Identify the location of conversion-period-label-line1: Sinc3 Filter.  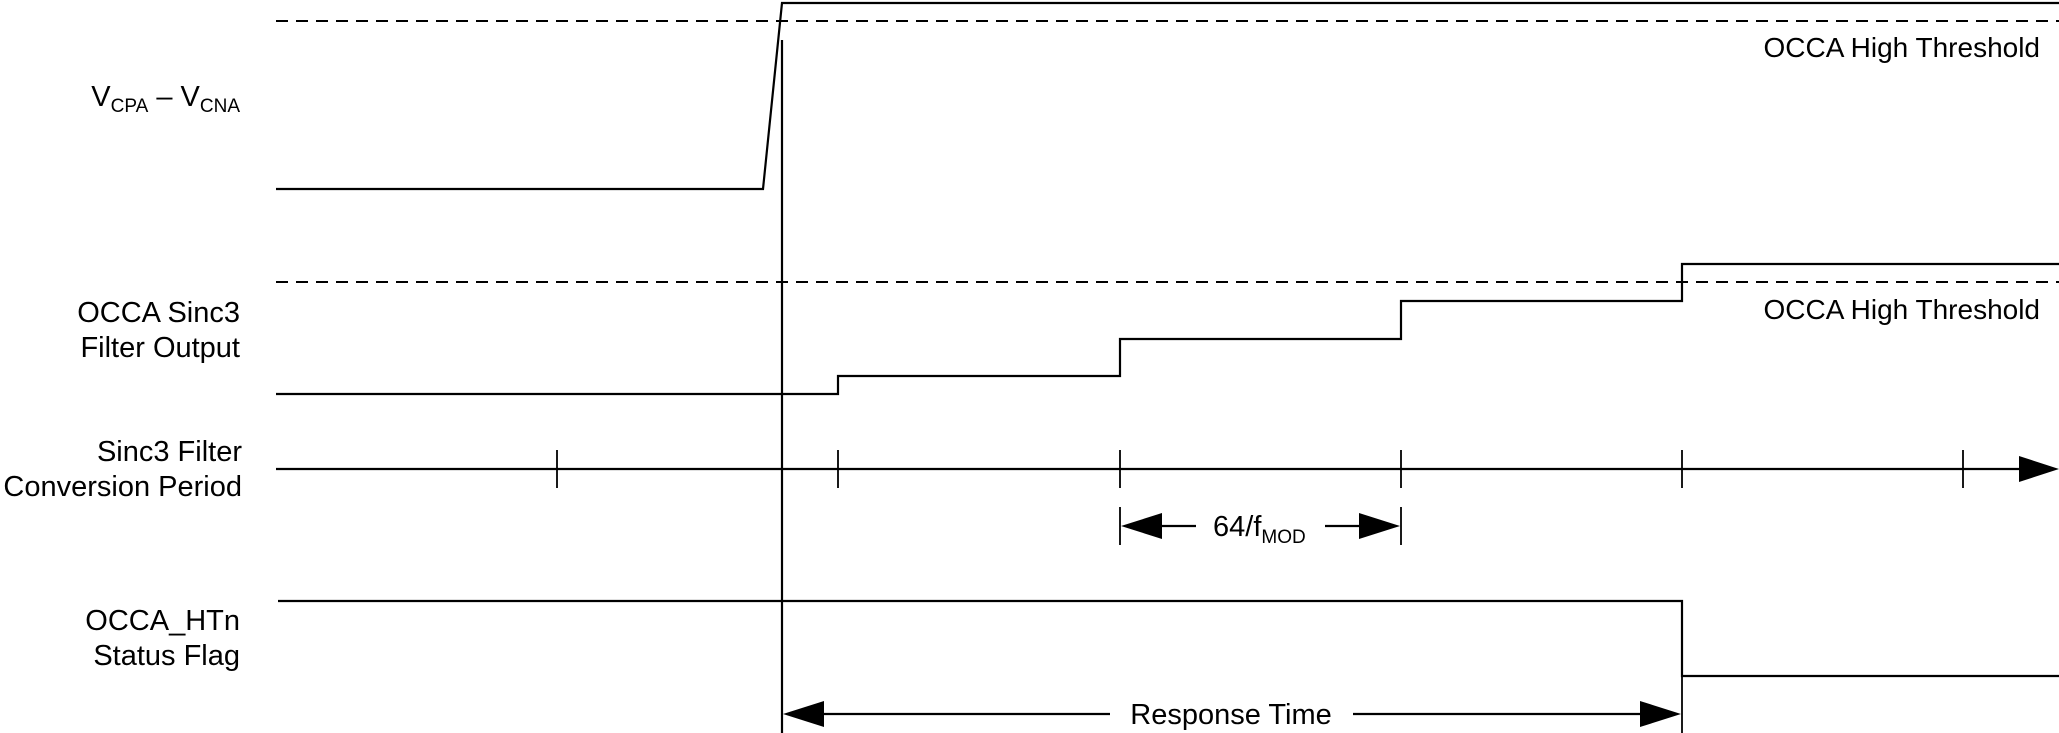
(169, 452).